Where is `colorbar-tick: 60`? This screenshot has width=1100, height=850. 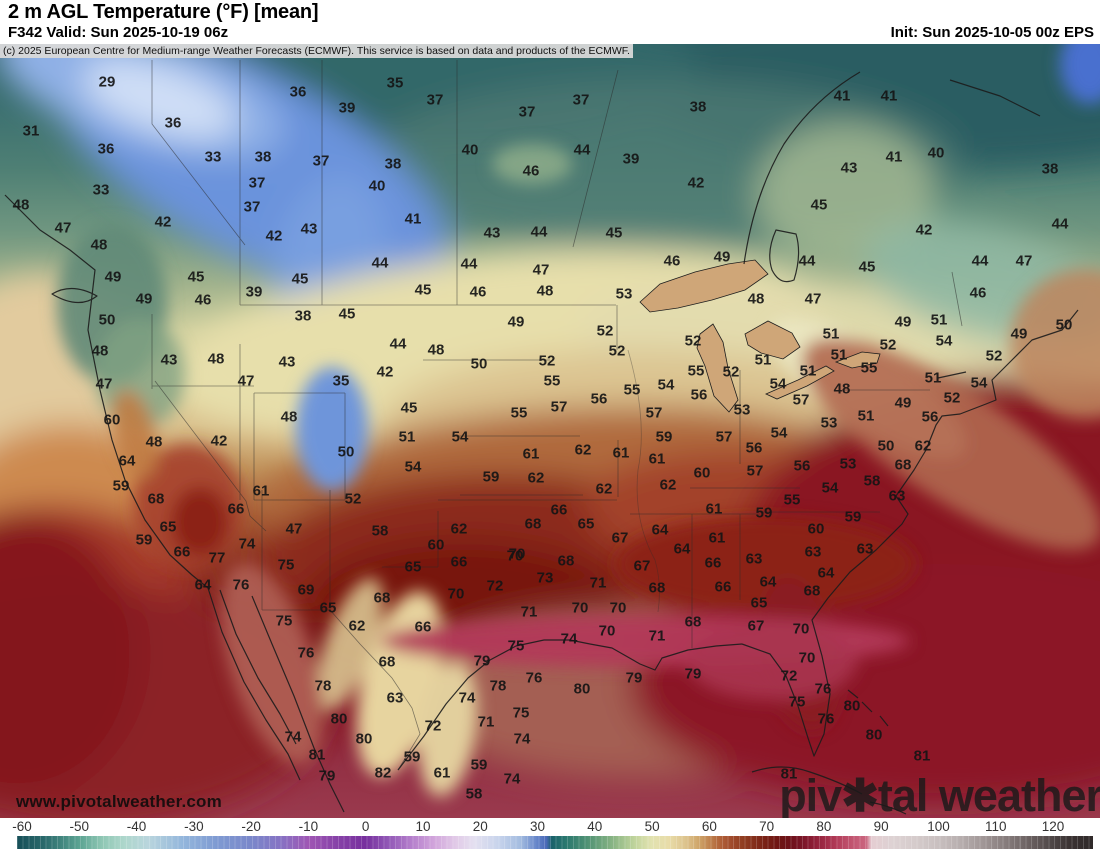
colorbar-tick: 60 is located at coordinates (709, 826).